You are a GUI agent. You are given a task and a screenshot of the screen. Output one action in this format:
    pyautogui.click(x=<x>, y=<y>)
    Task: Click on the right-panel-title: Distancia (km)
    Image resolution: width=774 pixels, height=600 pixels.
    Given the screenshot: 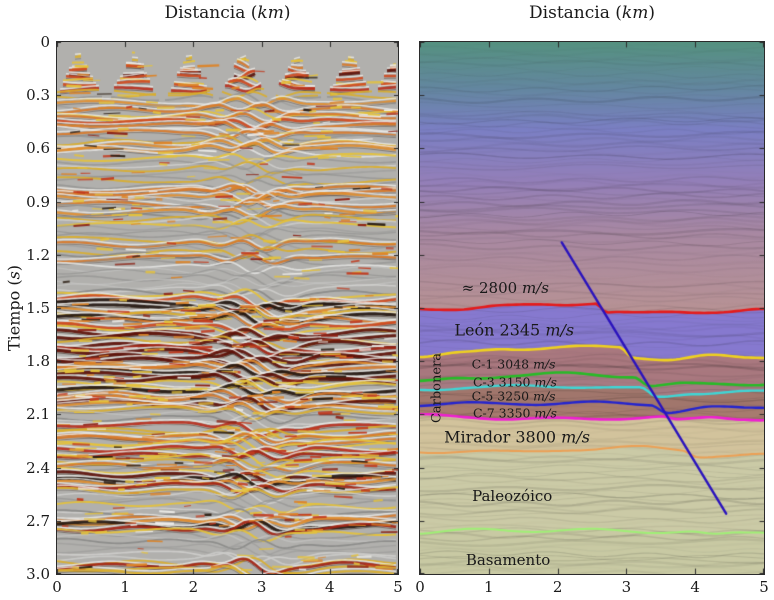 What is the action you would take?
    pyautogui.click(x=592, y=13)
    